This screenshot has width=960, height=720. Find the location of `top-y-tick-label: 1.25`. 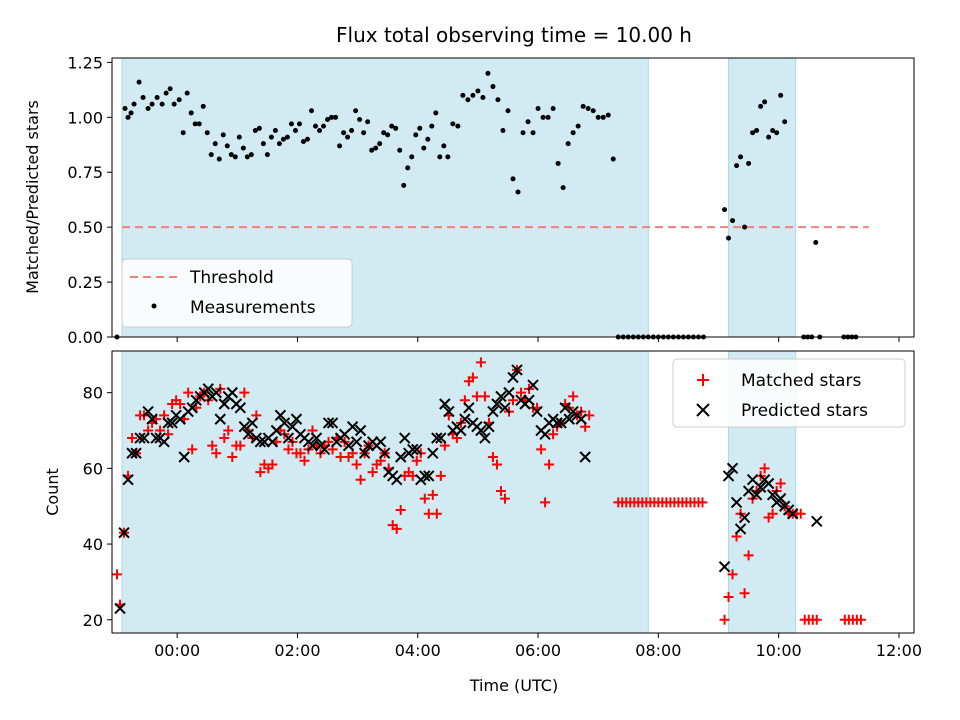

top-y-tick-label: 1.25 is located at coordinates (85, 62).